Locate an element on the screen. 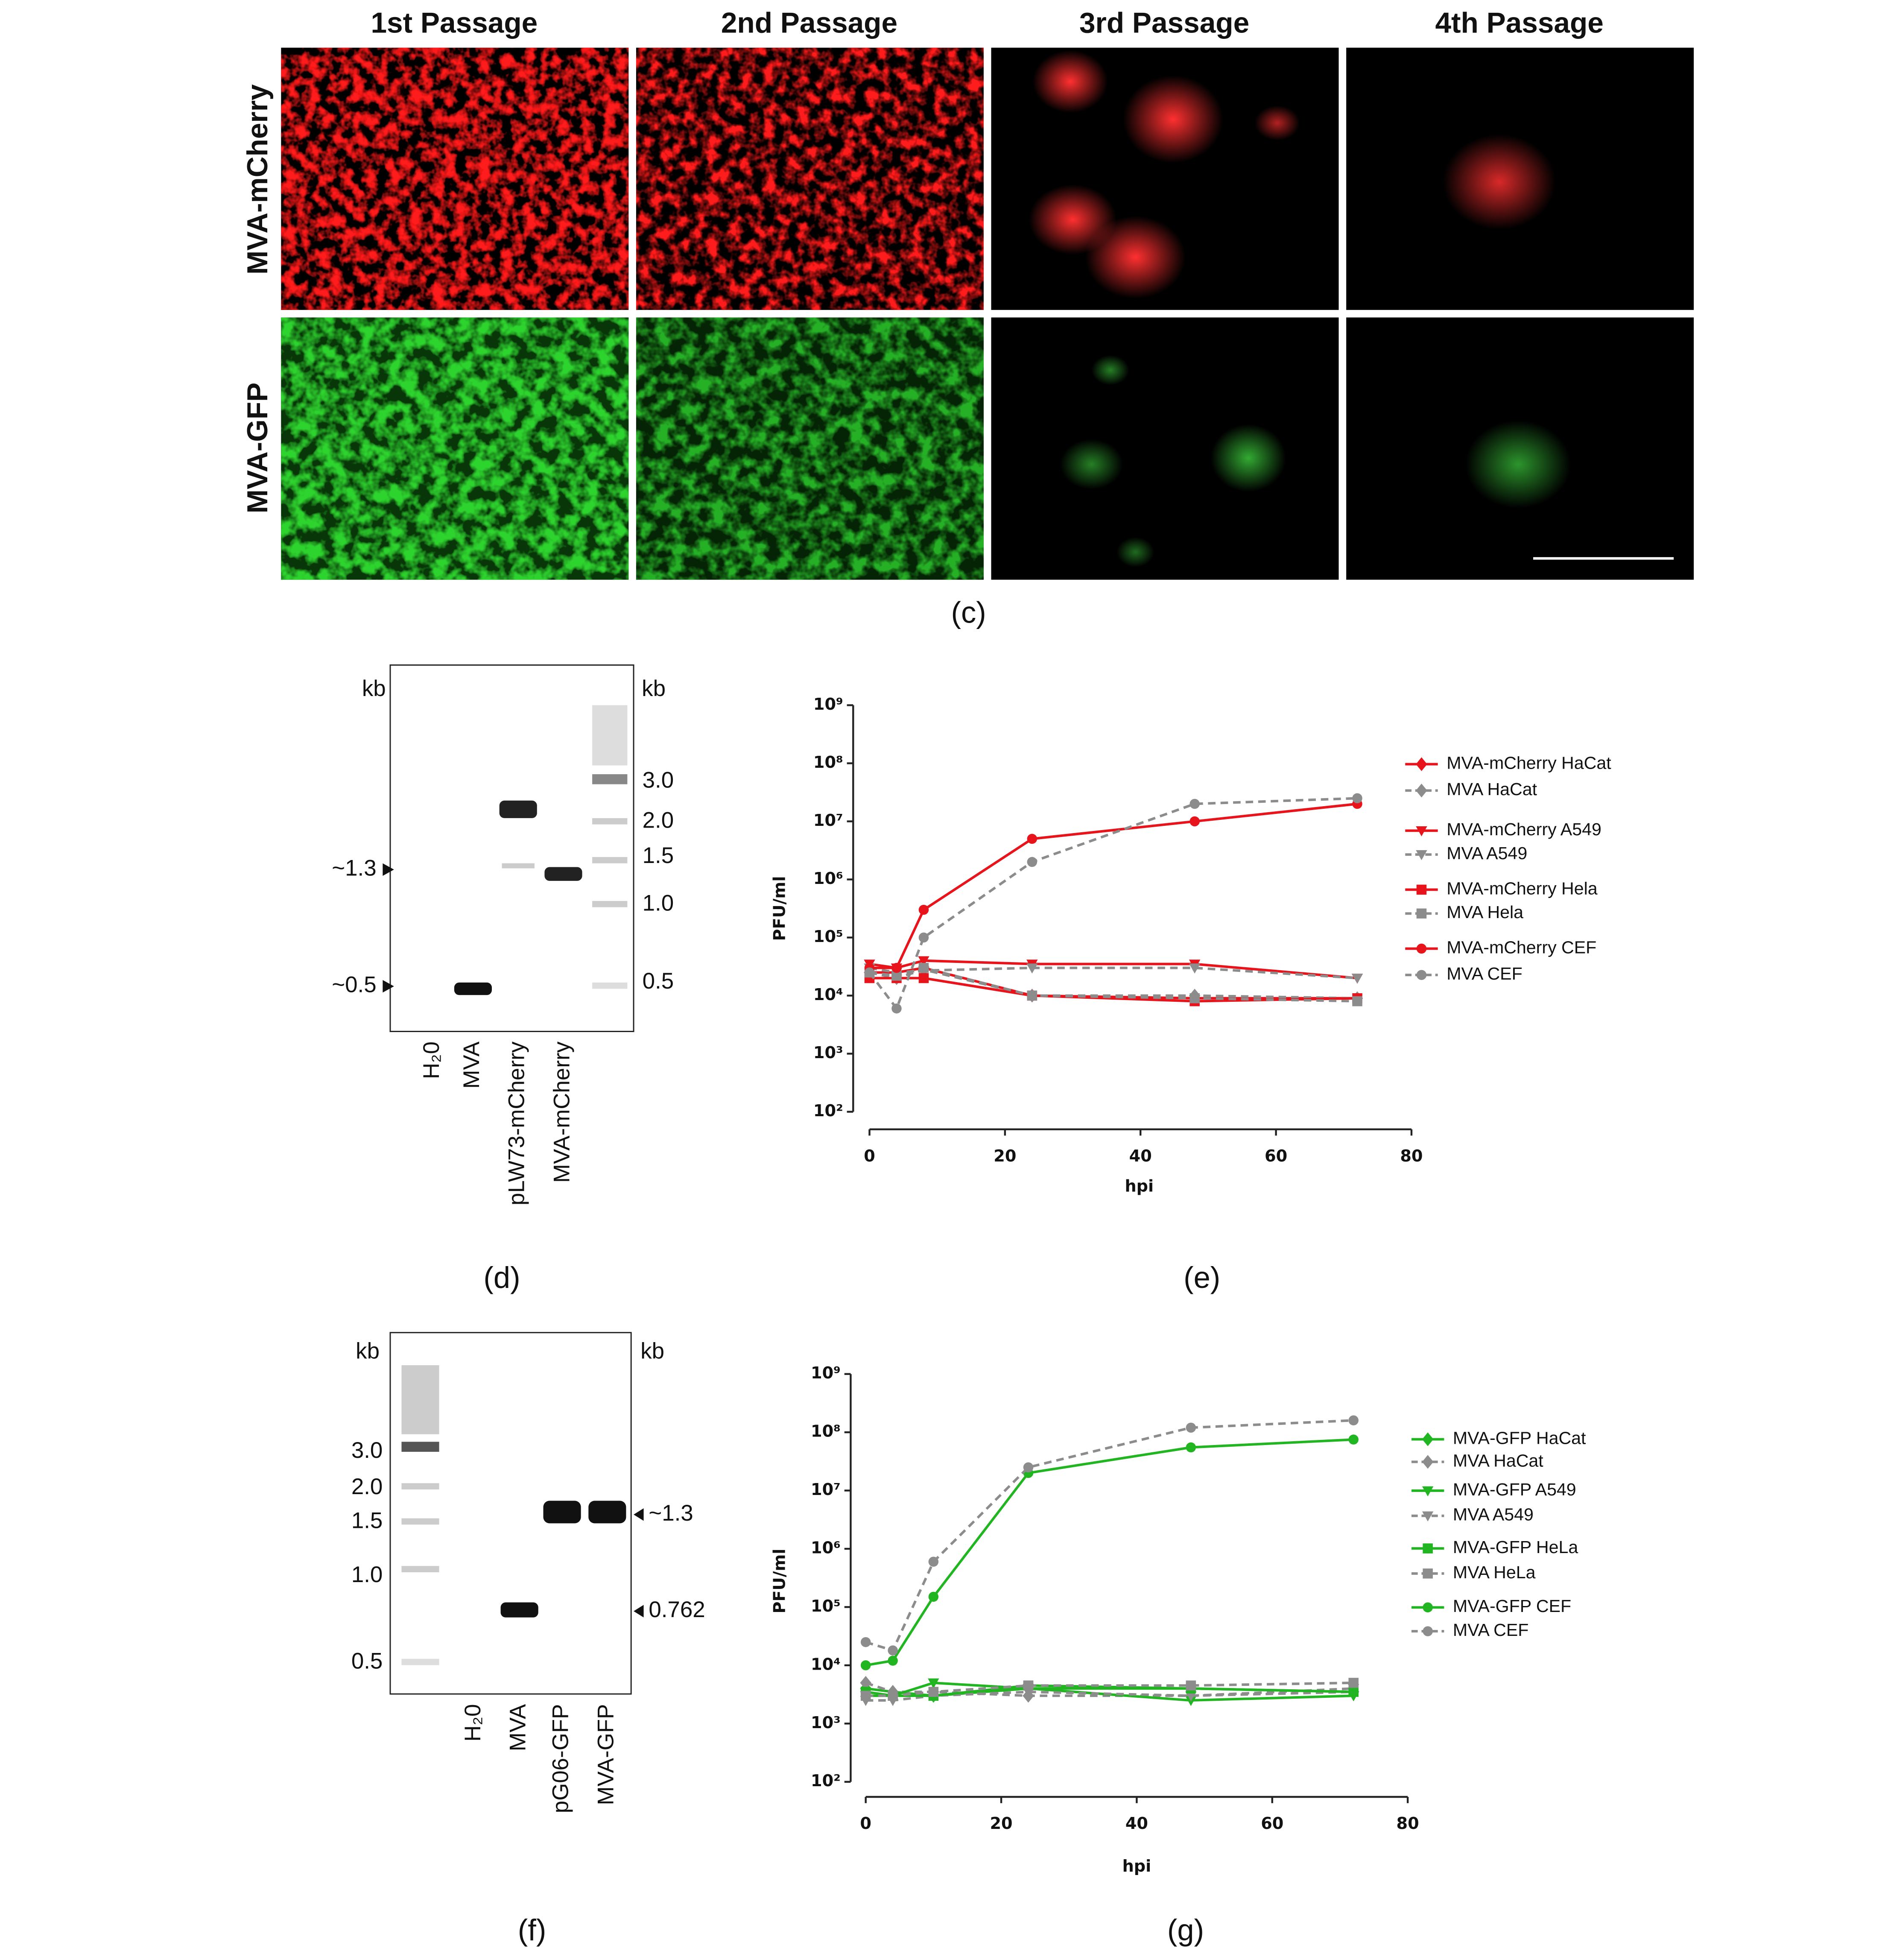  lane-label: H₂0 is located at coordinates (431, 1060).